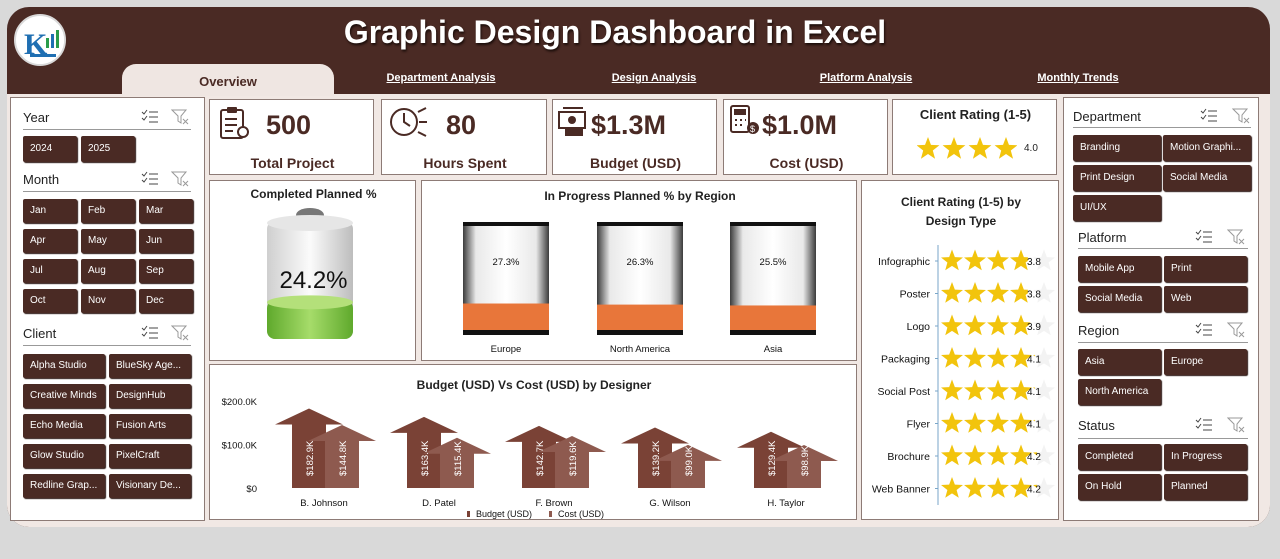 The height and width of the screenshot is (559, 1280). Describe the element at coordinates (50, 271) in the screenshot. I see `month-button: Jul` at that location.